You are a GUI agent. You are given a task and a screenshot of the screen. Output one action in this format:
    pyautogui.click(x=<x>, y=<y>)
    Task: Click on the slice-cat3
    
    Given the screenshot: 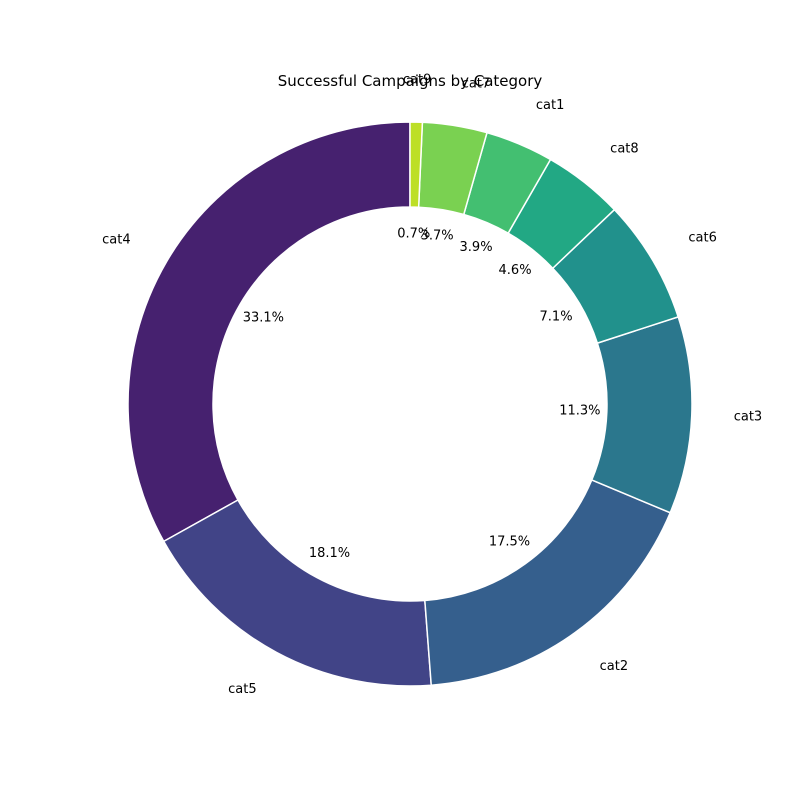 What is the action you would take?
    pyautogui.click(x=641, y=414)
    